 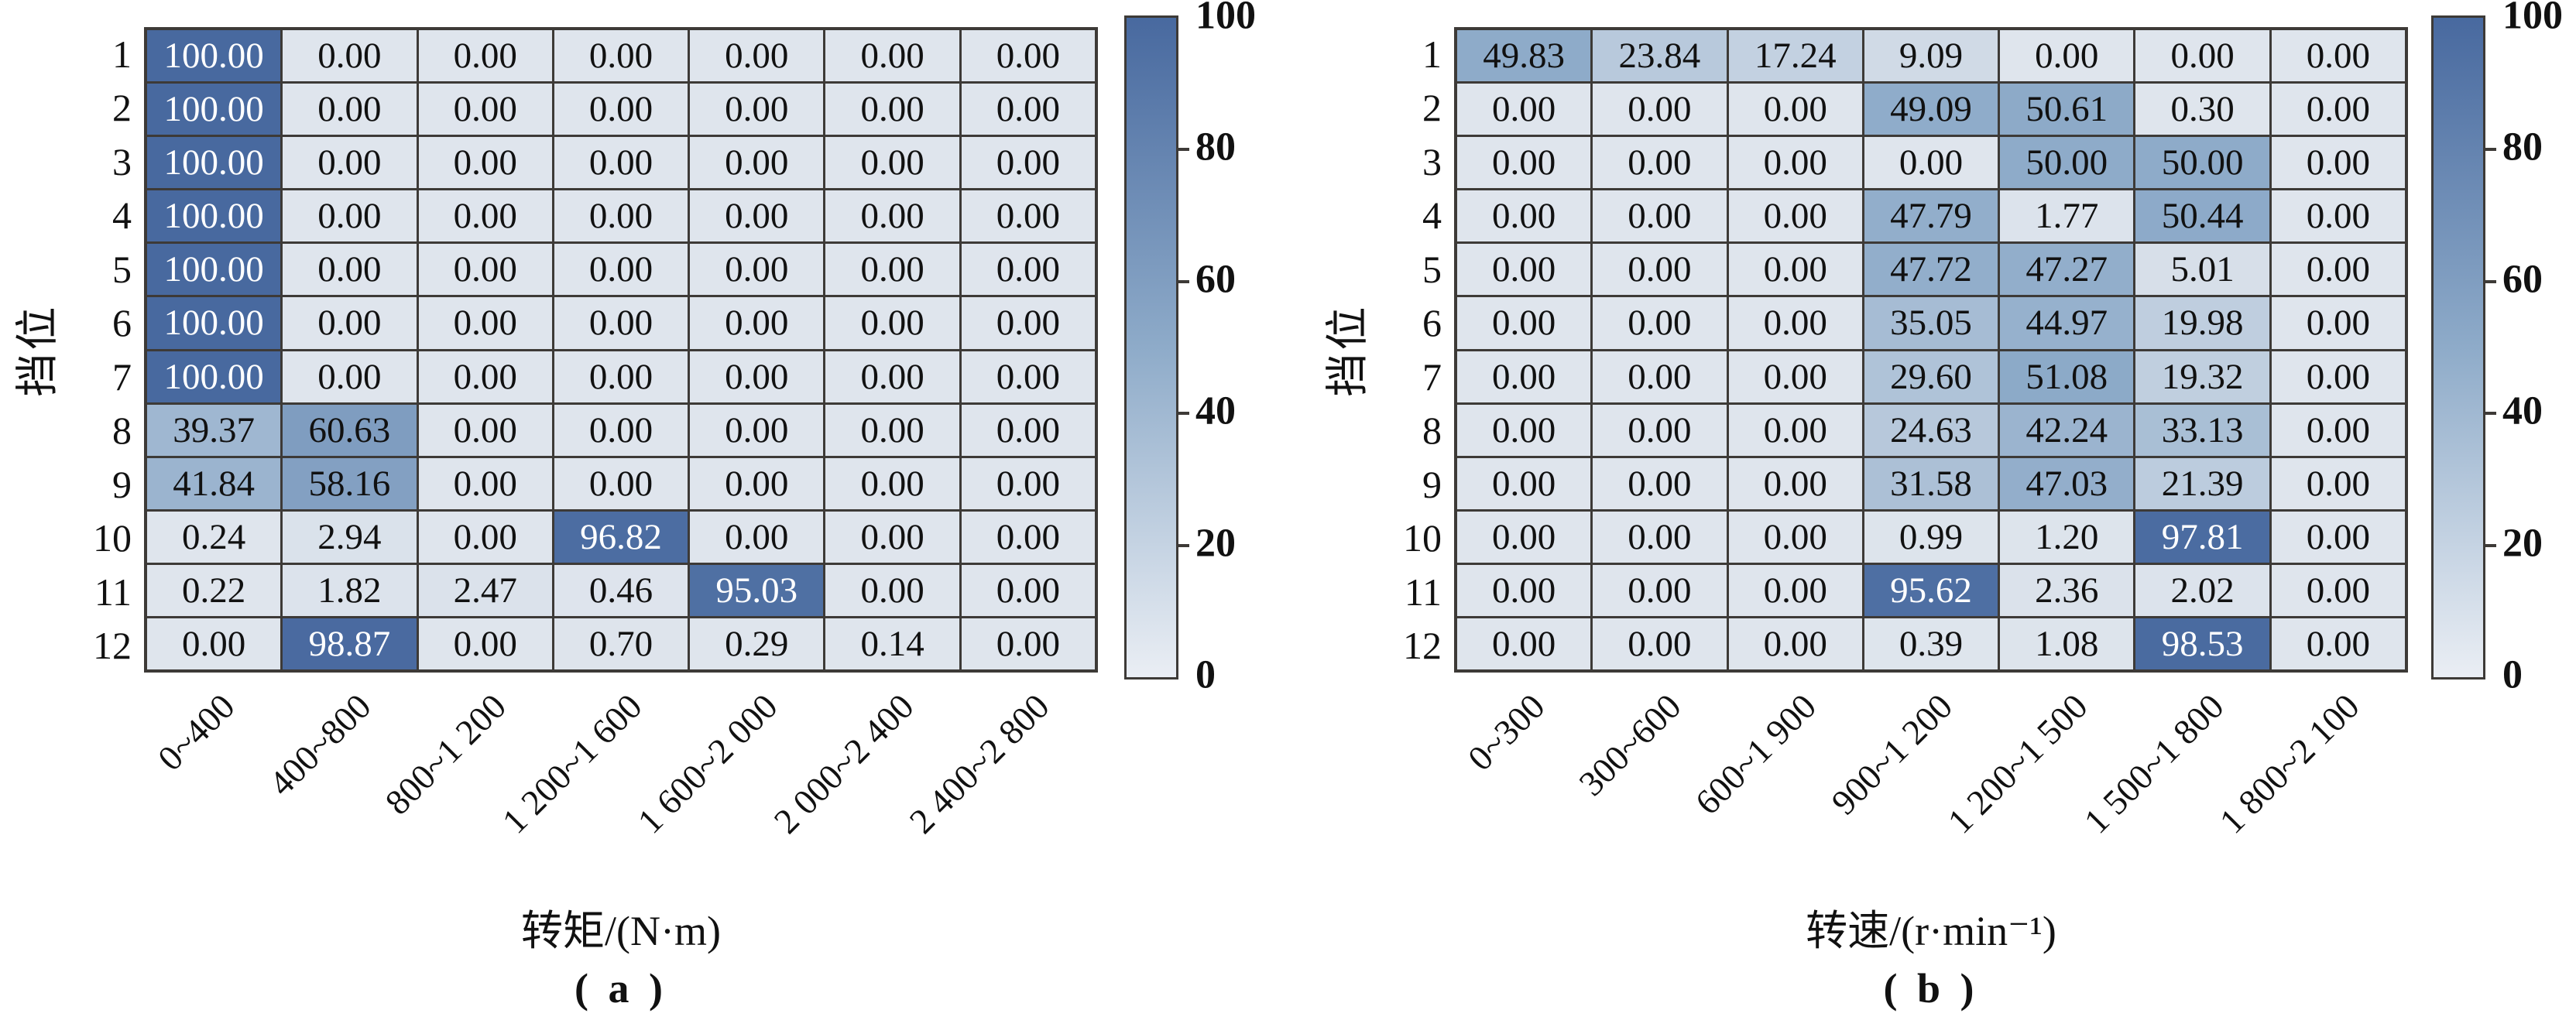 What do you see at coordinates (1931, 643) in the screenshot?
I see `heatmap-cell: 0.39` at bounding box center [1931, 643].